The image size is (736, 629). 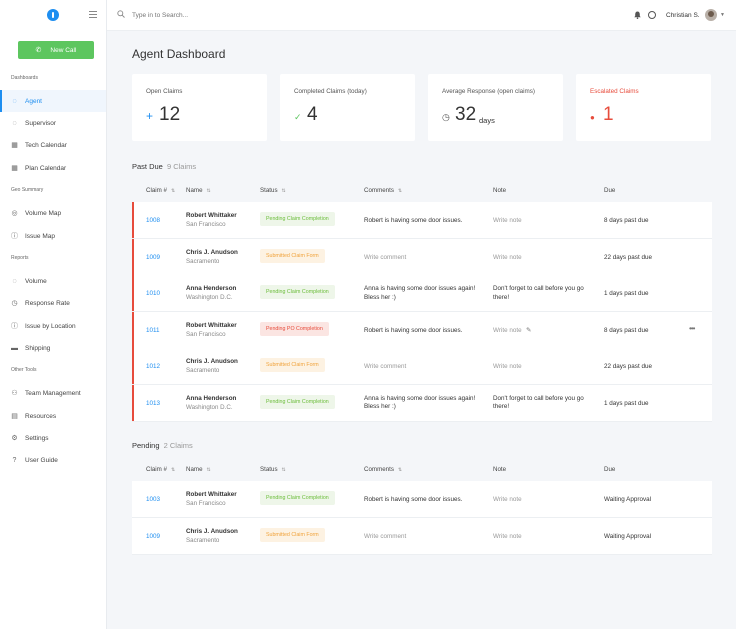 What do you see at coordinates (14, 213) in the screenshot?
I see `globe-icon: ◎` at bounding box center [14, 213].